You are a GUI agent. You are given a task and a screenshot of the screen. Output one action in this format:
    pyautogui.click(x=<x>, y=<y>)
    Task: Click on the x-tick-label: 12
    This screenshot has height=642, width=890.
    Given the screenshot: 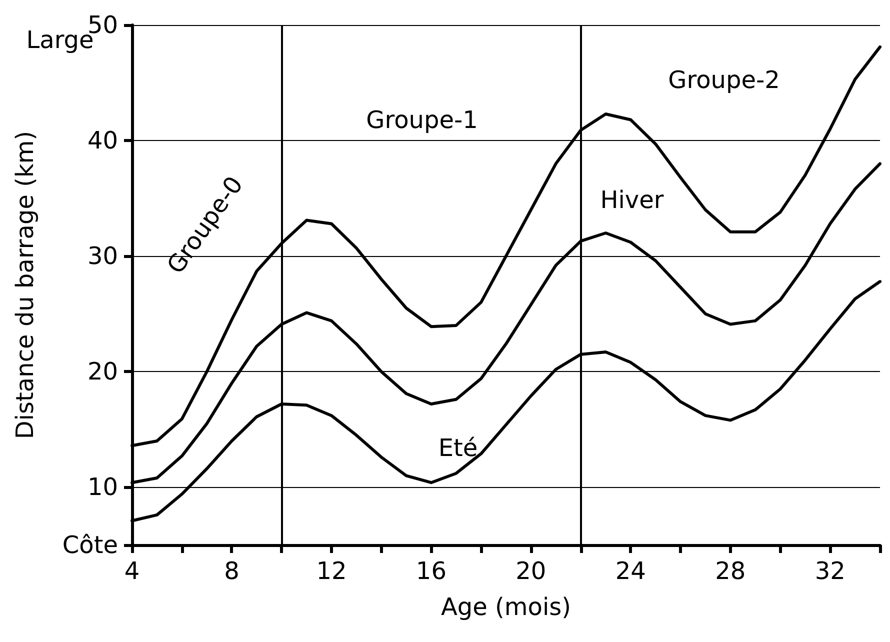 What is the action you would take?
    pyautogui.click(x=331, y=571)
    